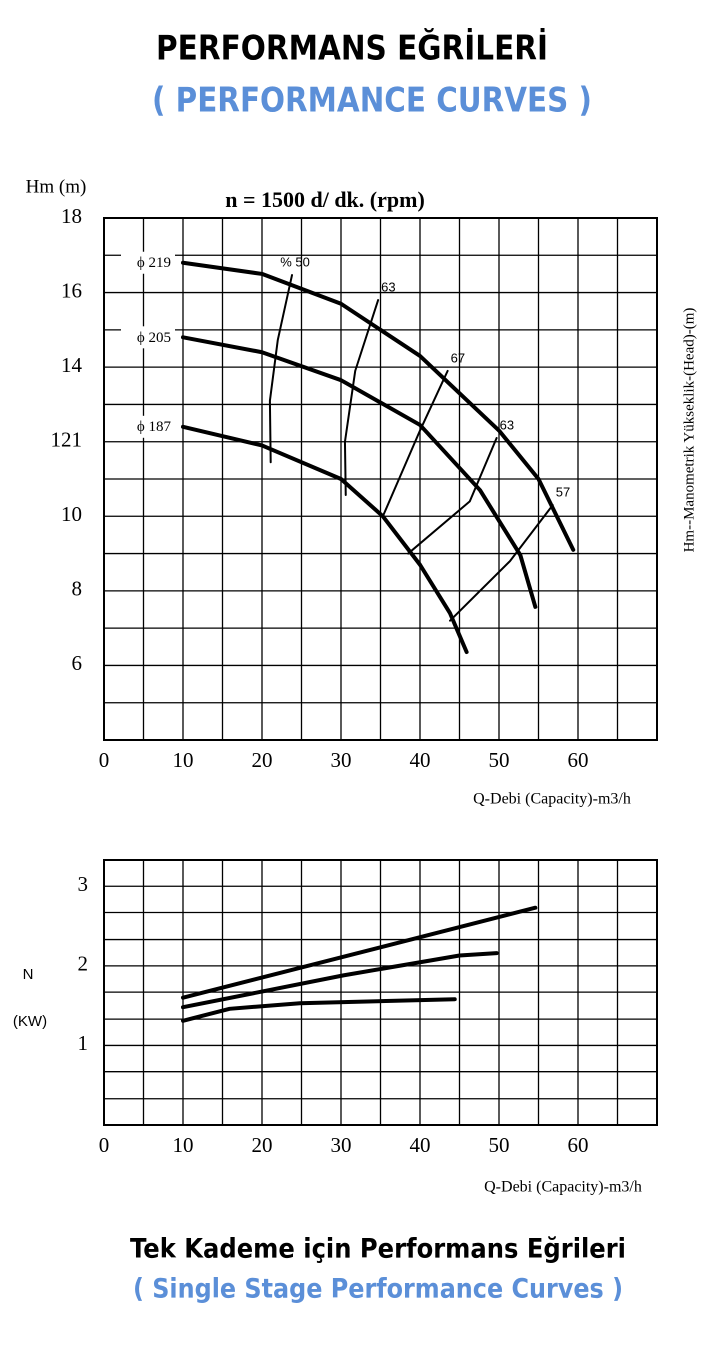 Image resolution: width=705 pixels, height=1348 pixels. Describe the element at coordinates (28, 974) in the screenshot. I see `ylabel-text: N` at that location.